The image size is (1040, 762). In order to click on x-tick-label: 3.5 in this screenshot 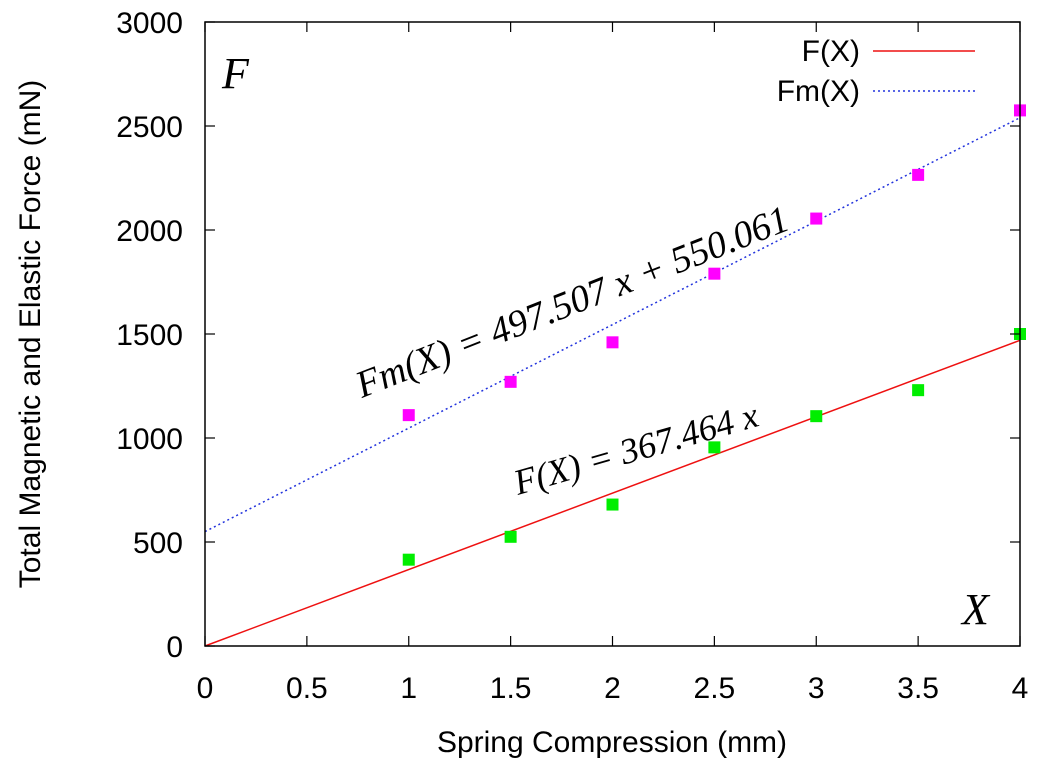, I will do `click(918, 688)`.